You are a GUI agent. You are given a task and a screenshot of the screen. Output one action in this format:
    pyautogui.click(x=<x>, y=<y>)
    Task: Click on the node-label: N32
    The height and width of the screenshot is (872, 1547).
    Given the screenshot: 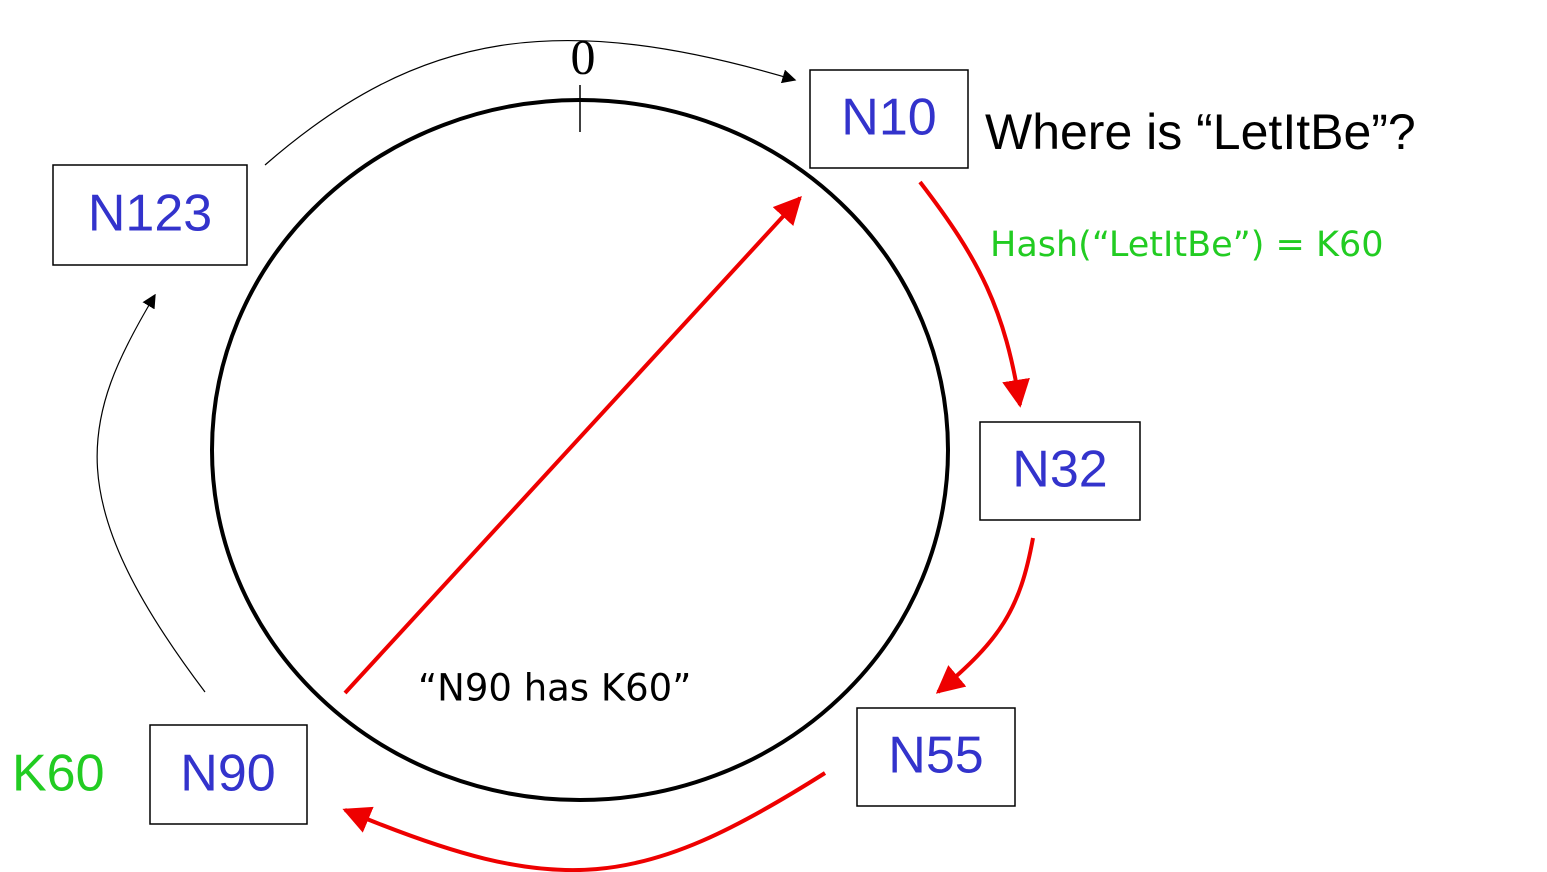 What is the action you would take?
    pyautogui.click(x=1059, y=470)
    